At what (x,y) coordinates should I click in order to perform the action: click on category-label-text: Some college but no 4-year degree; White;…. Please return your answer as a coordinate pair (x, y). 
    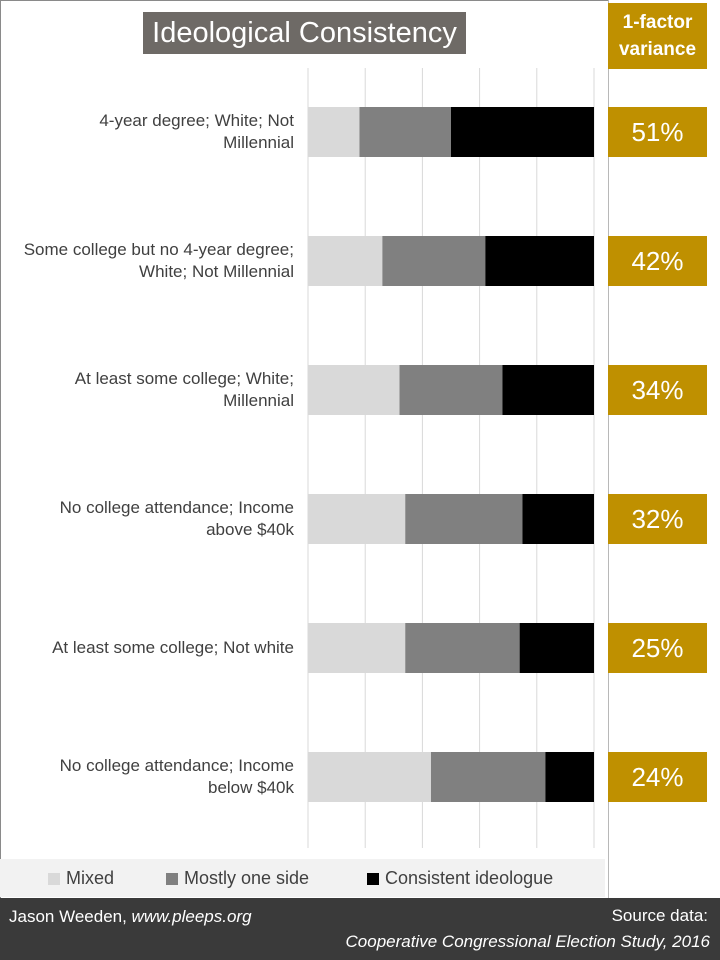
    Looking at the image, I should click on (159, 261).